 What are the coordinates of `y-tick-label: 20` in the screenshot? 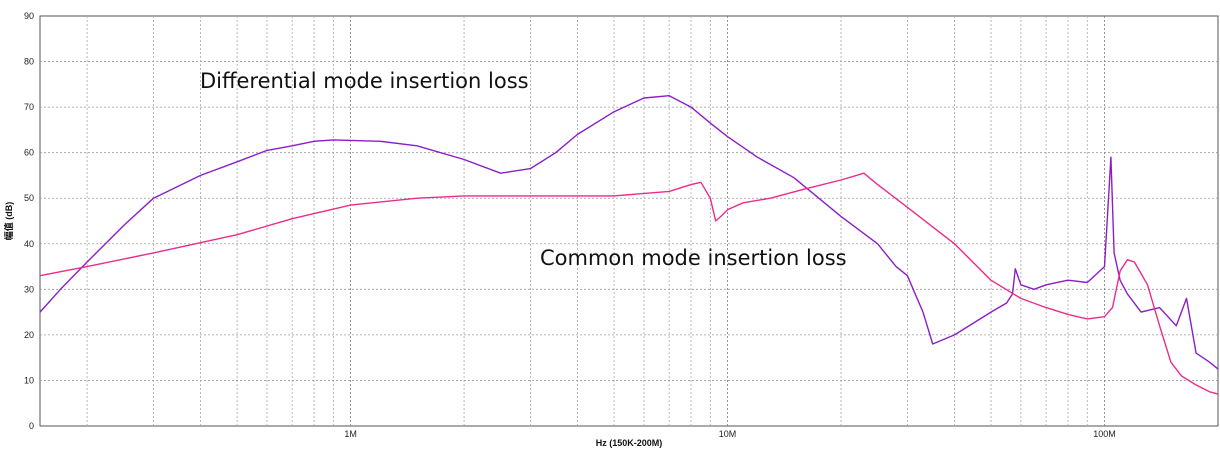 It's located at (29, 335).